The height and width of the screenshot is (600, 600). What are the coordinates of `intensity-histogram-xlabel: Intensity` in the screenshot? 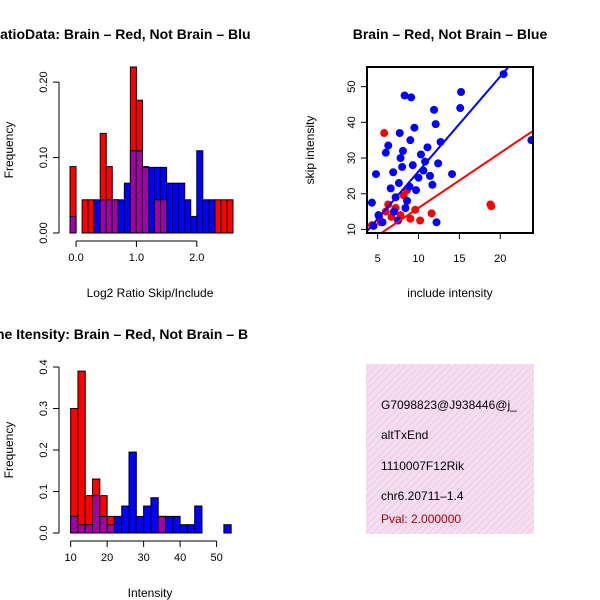 It's located at (150, 593).